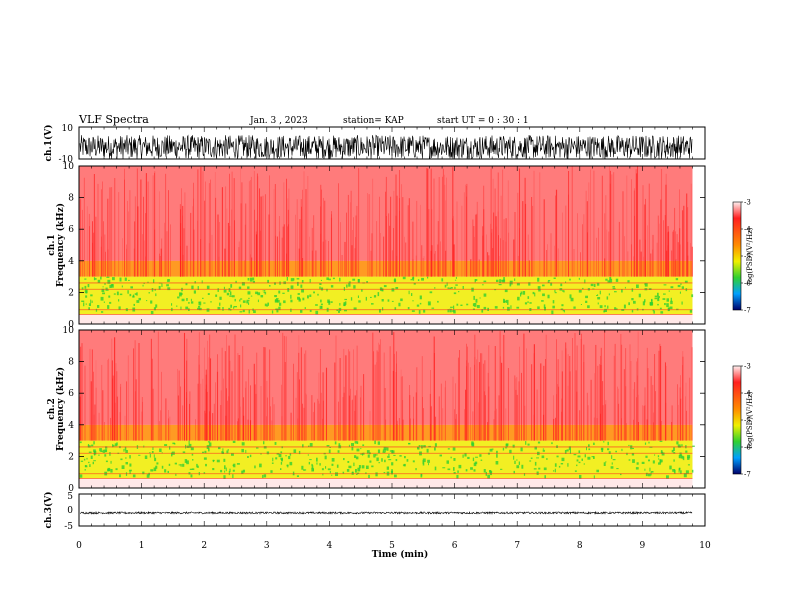  Describe the element at coordinates (747, 421) in the screenshot. I see `cb2-label-2: -5` at that location.